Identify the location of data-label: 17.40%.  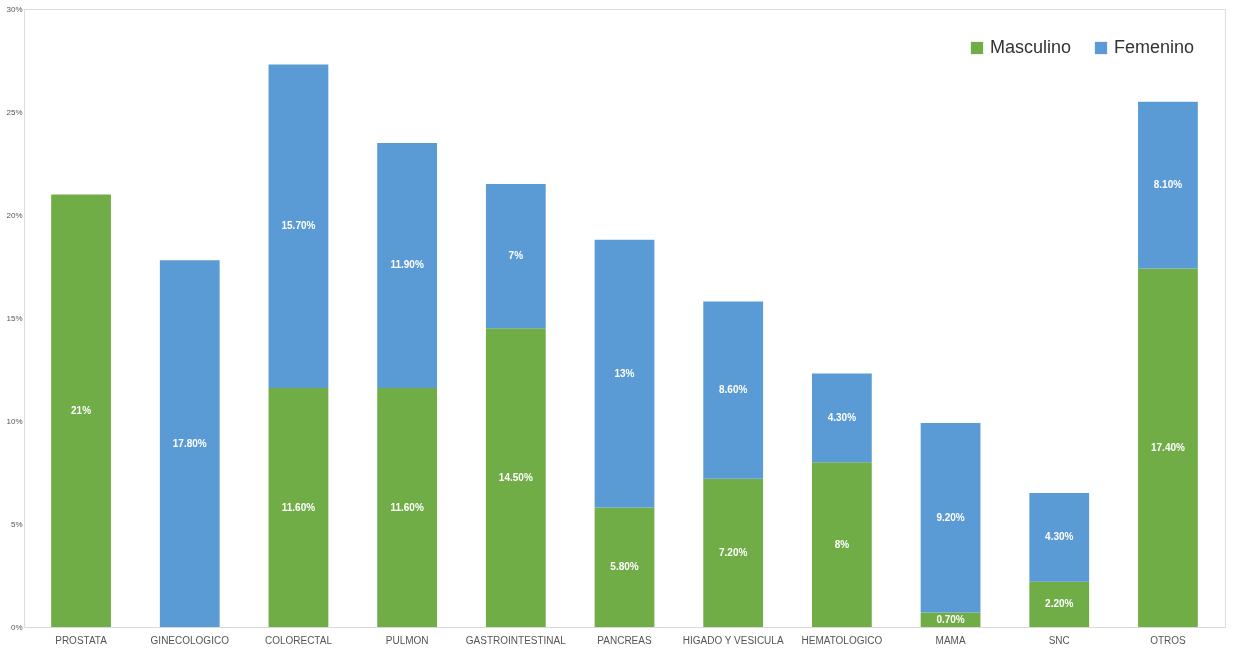
(1167, 447).